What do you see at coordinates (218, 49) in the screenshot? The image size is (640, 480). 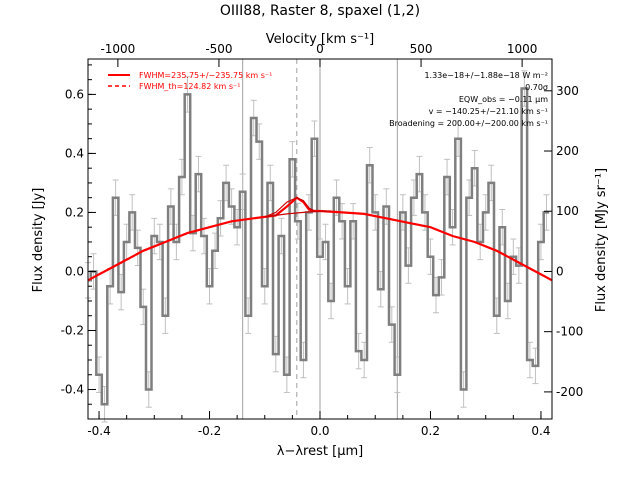 I see `top-tick-label: -500` at bounding box center [218, 49].